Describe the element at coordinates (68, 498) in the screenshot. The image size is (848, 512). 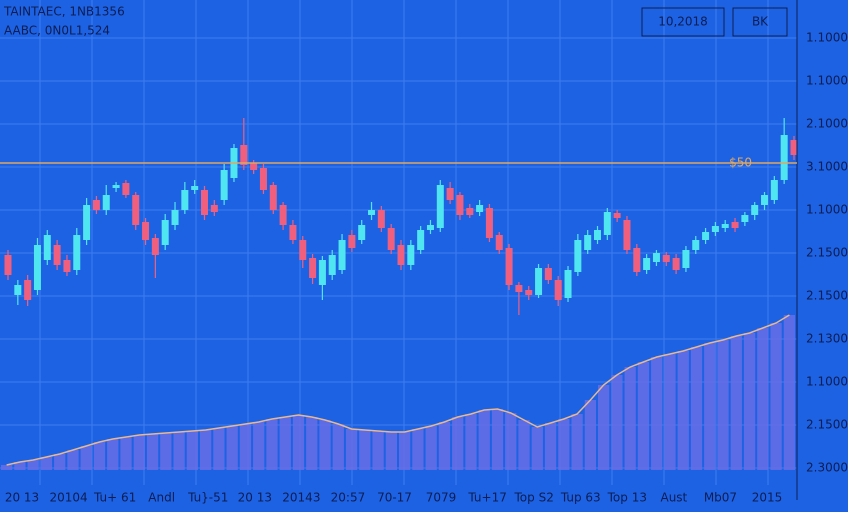
I see `x-axis-label: 20104` at that location.